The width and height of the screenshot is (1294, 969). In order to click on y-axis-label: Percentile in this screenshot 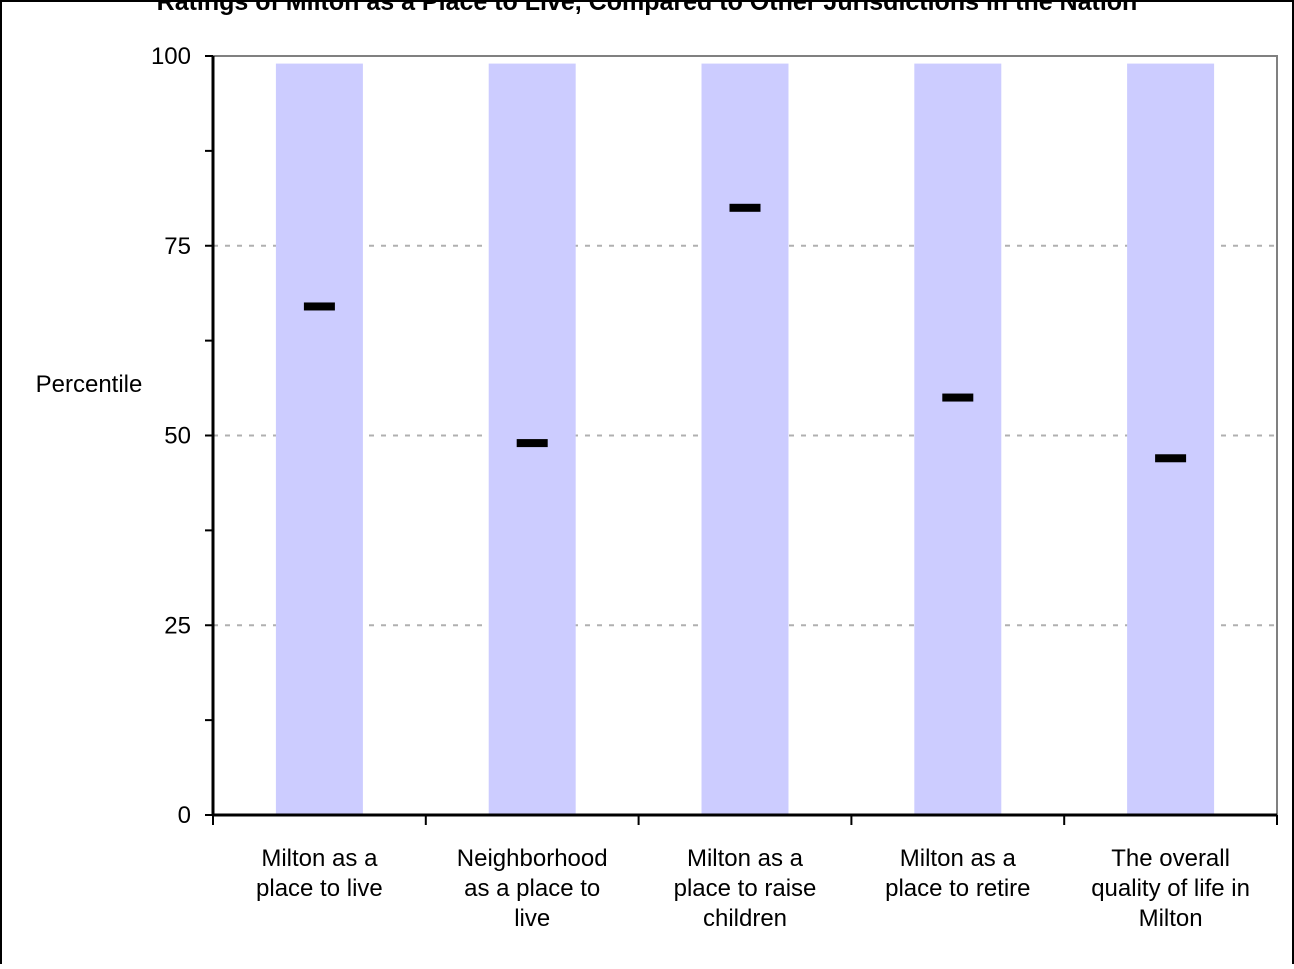, I will do `click(89, 384)`.